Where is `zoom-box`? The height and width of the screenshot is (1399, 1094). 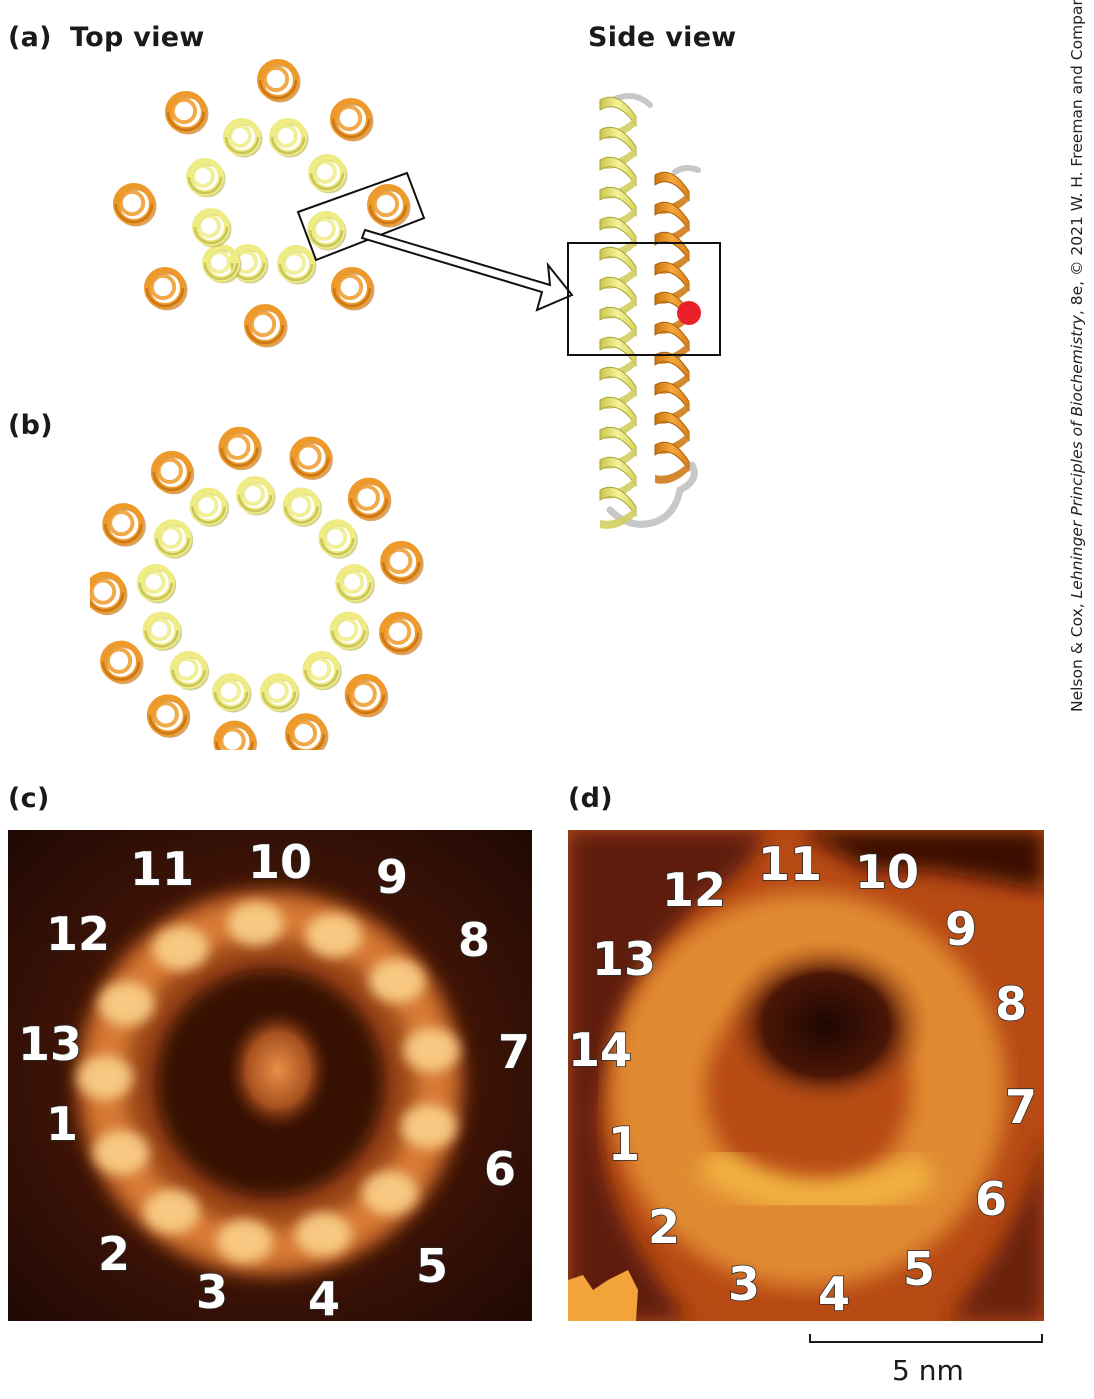
zoom-box is located at coordinates (644, 299).